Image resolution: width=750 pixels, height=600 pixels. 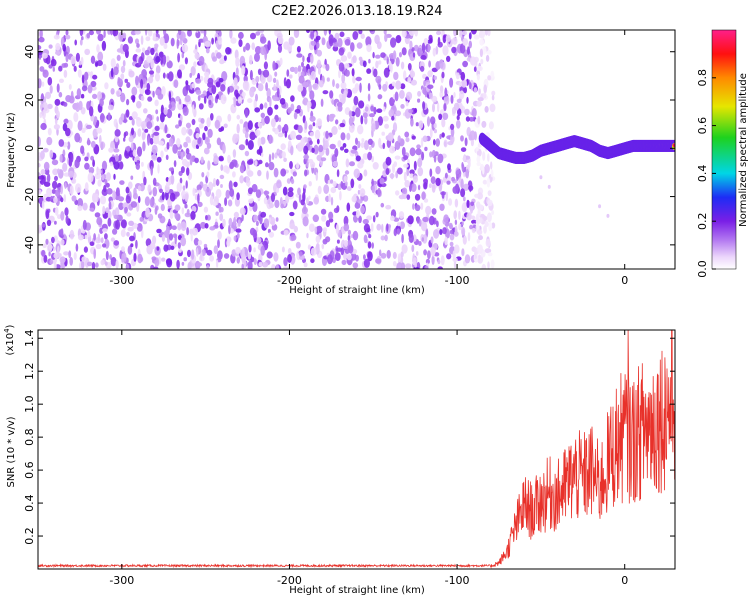 I want to click on x-tick-label: -100, so click(x=457, y=280).